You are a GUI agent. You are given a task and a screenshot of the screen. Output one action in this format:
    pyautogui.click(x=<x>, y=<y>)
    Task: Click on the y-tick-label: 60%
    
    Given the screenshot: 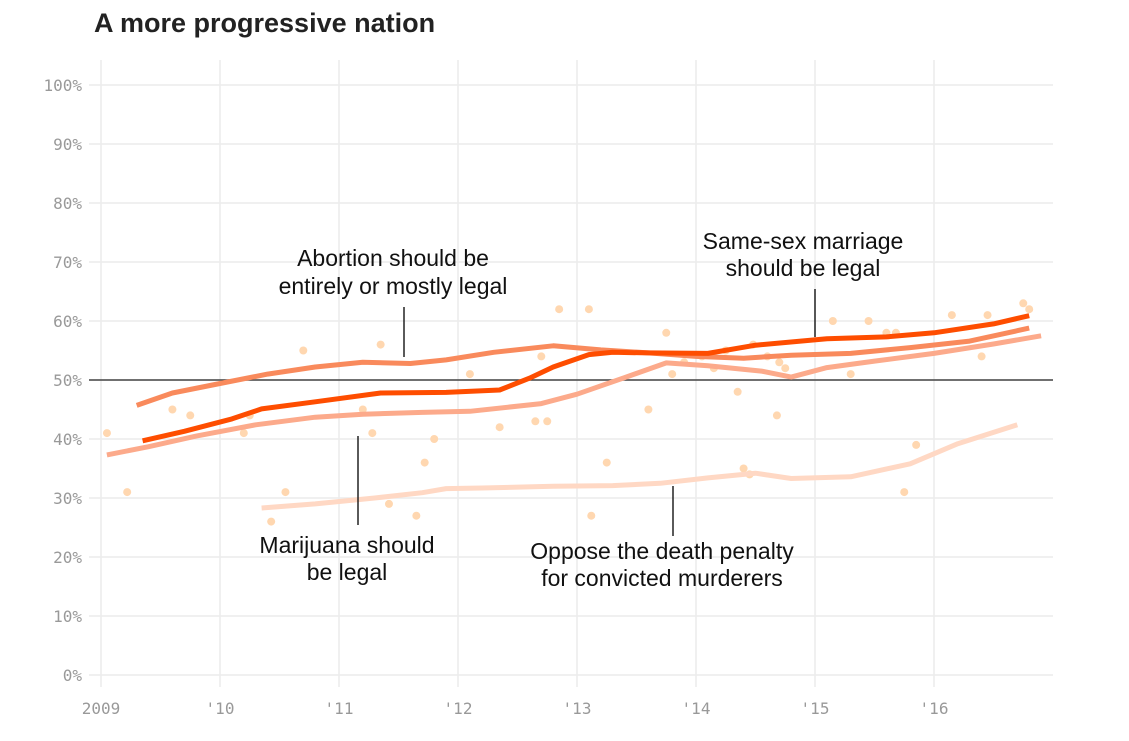 What is the action you would take?
    pyautogui.click(x=67, y=321)
    